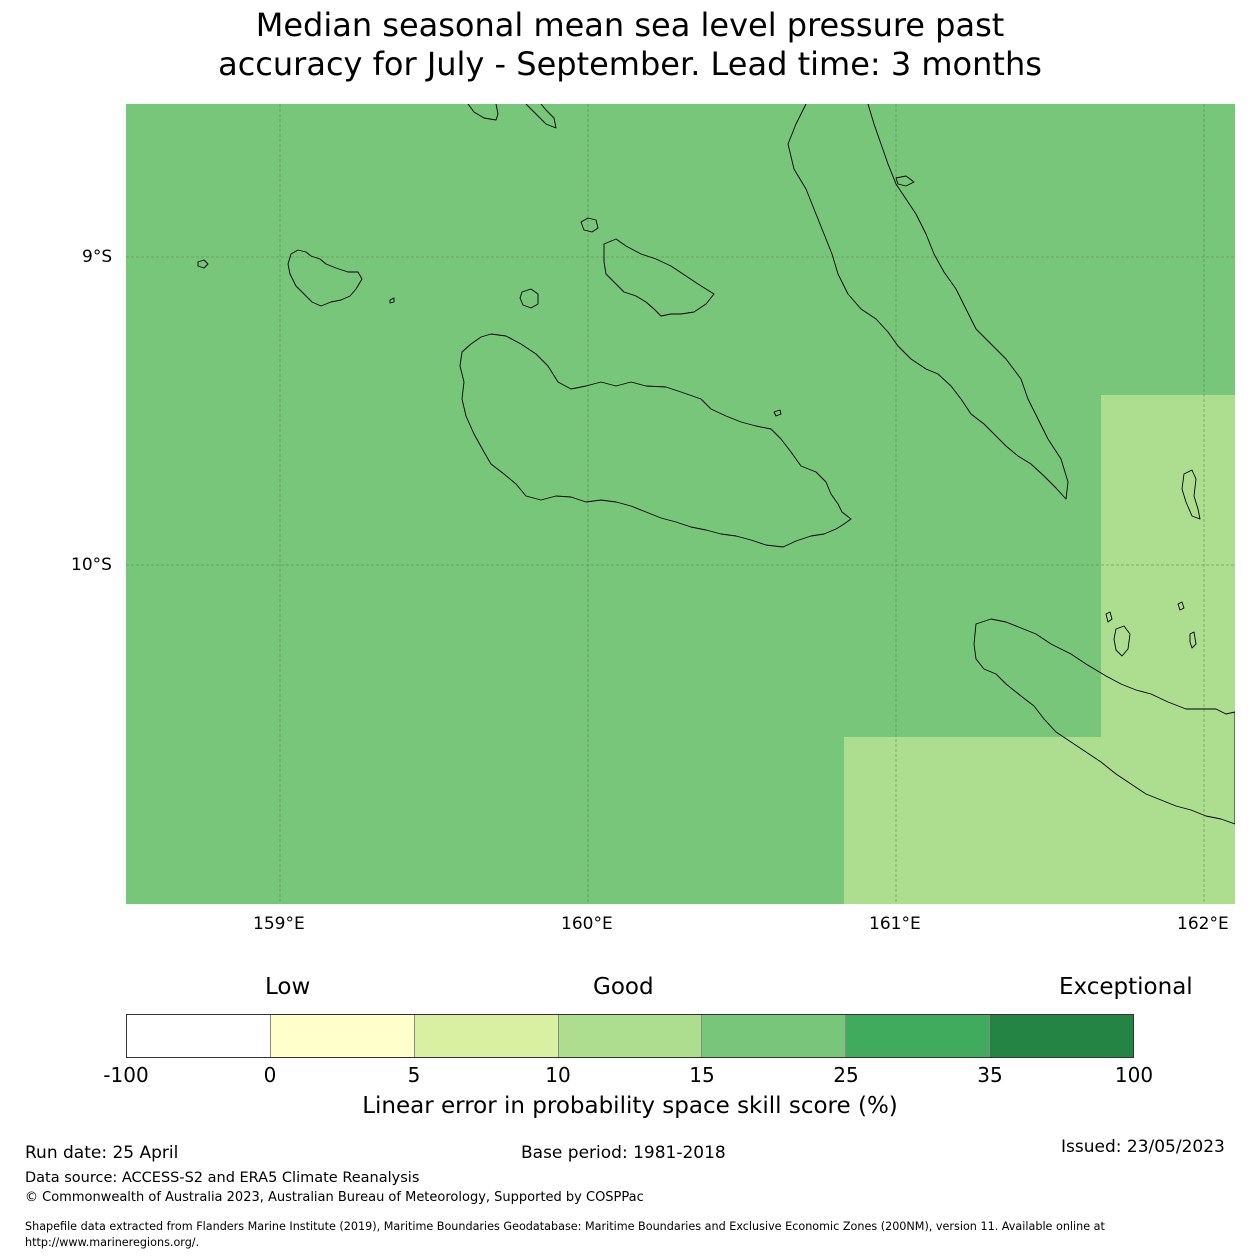 Image resolution: width=1260 pixels, height=1260 pixels. What do you see at coordinates (905, 181) in the screenshot?
I see `coast-small-isle-malaita` at bounding box center [905, 181].